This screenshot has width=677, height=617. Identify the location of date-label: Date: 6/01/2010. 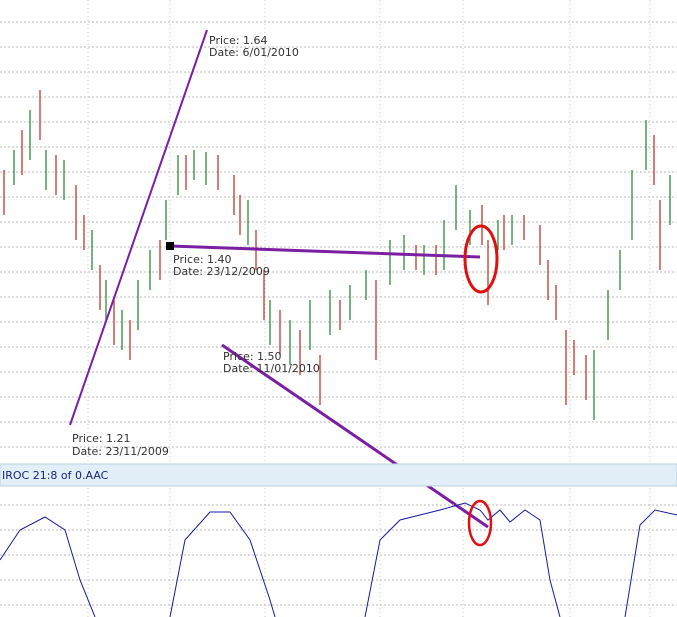
(254, 52).